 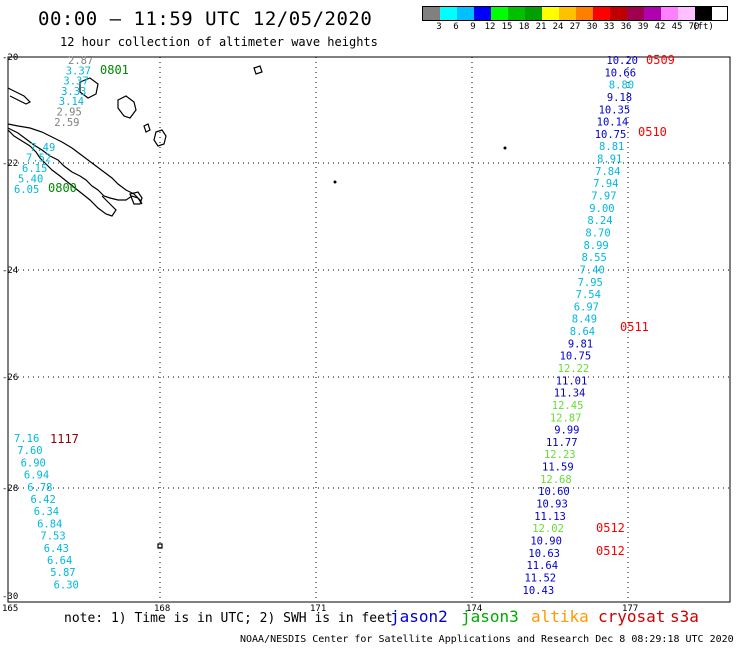 I want to click on wave-height-value: 11.64, so click(x=542, y=566).